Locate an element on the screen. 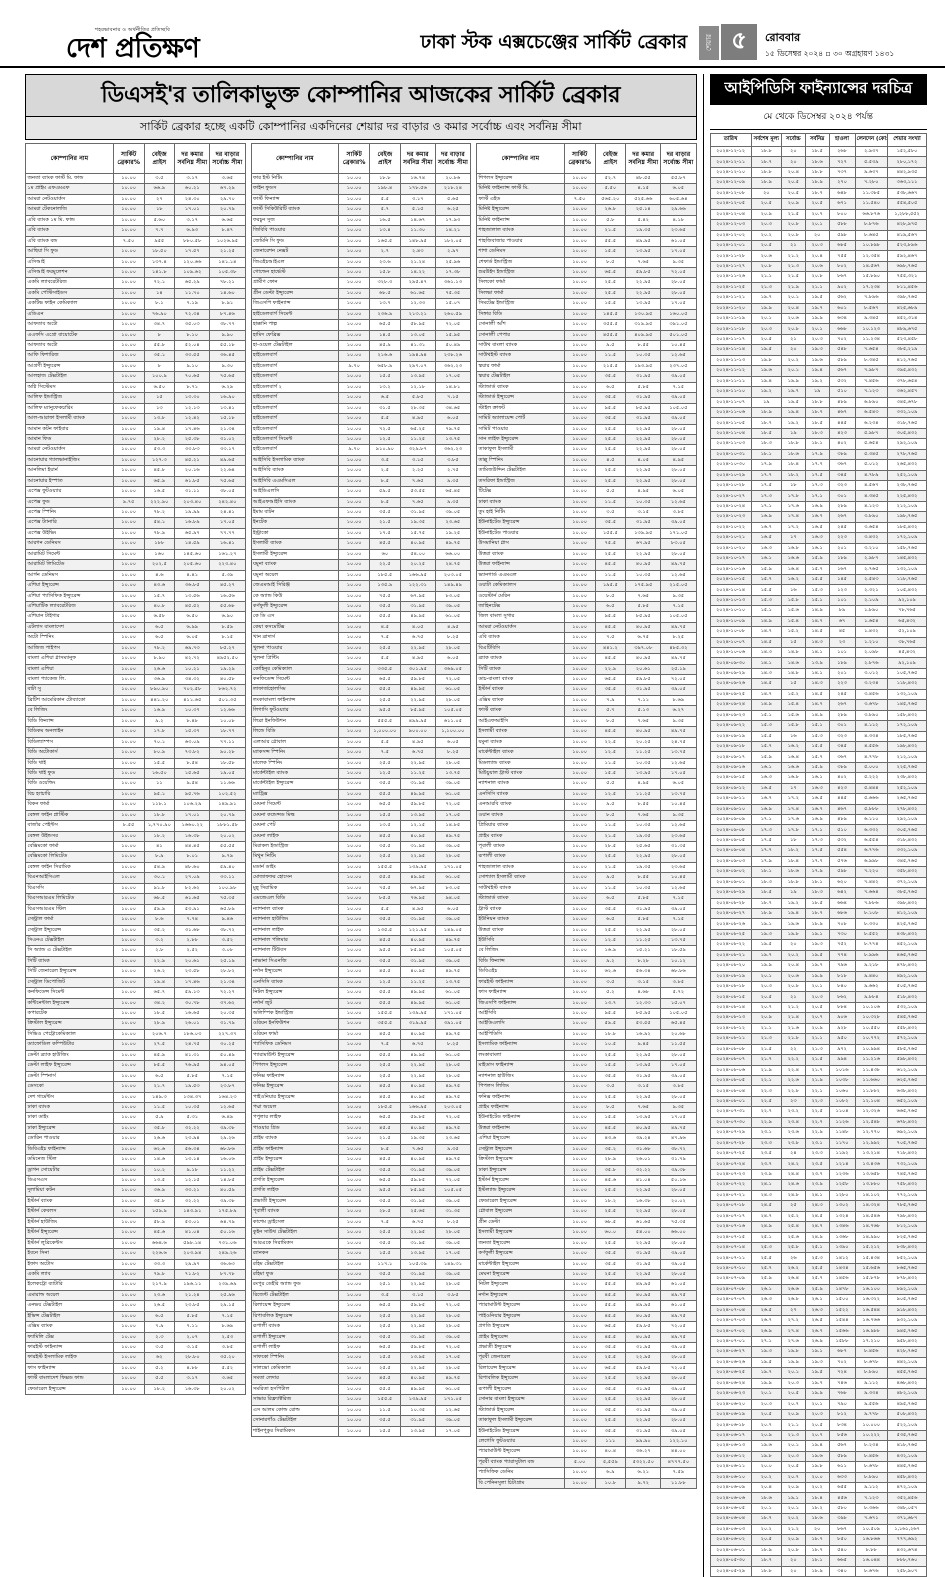 This screenshot has height=1577, width=945. table-row: ২০২৪-০৫-২৯ ১৮.৮ ২০ ১৮.৯ ৩৪০ ৮.৬৭৬ ২৫৮,৯০৭ is located at coordinates (818, 1571).